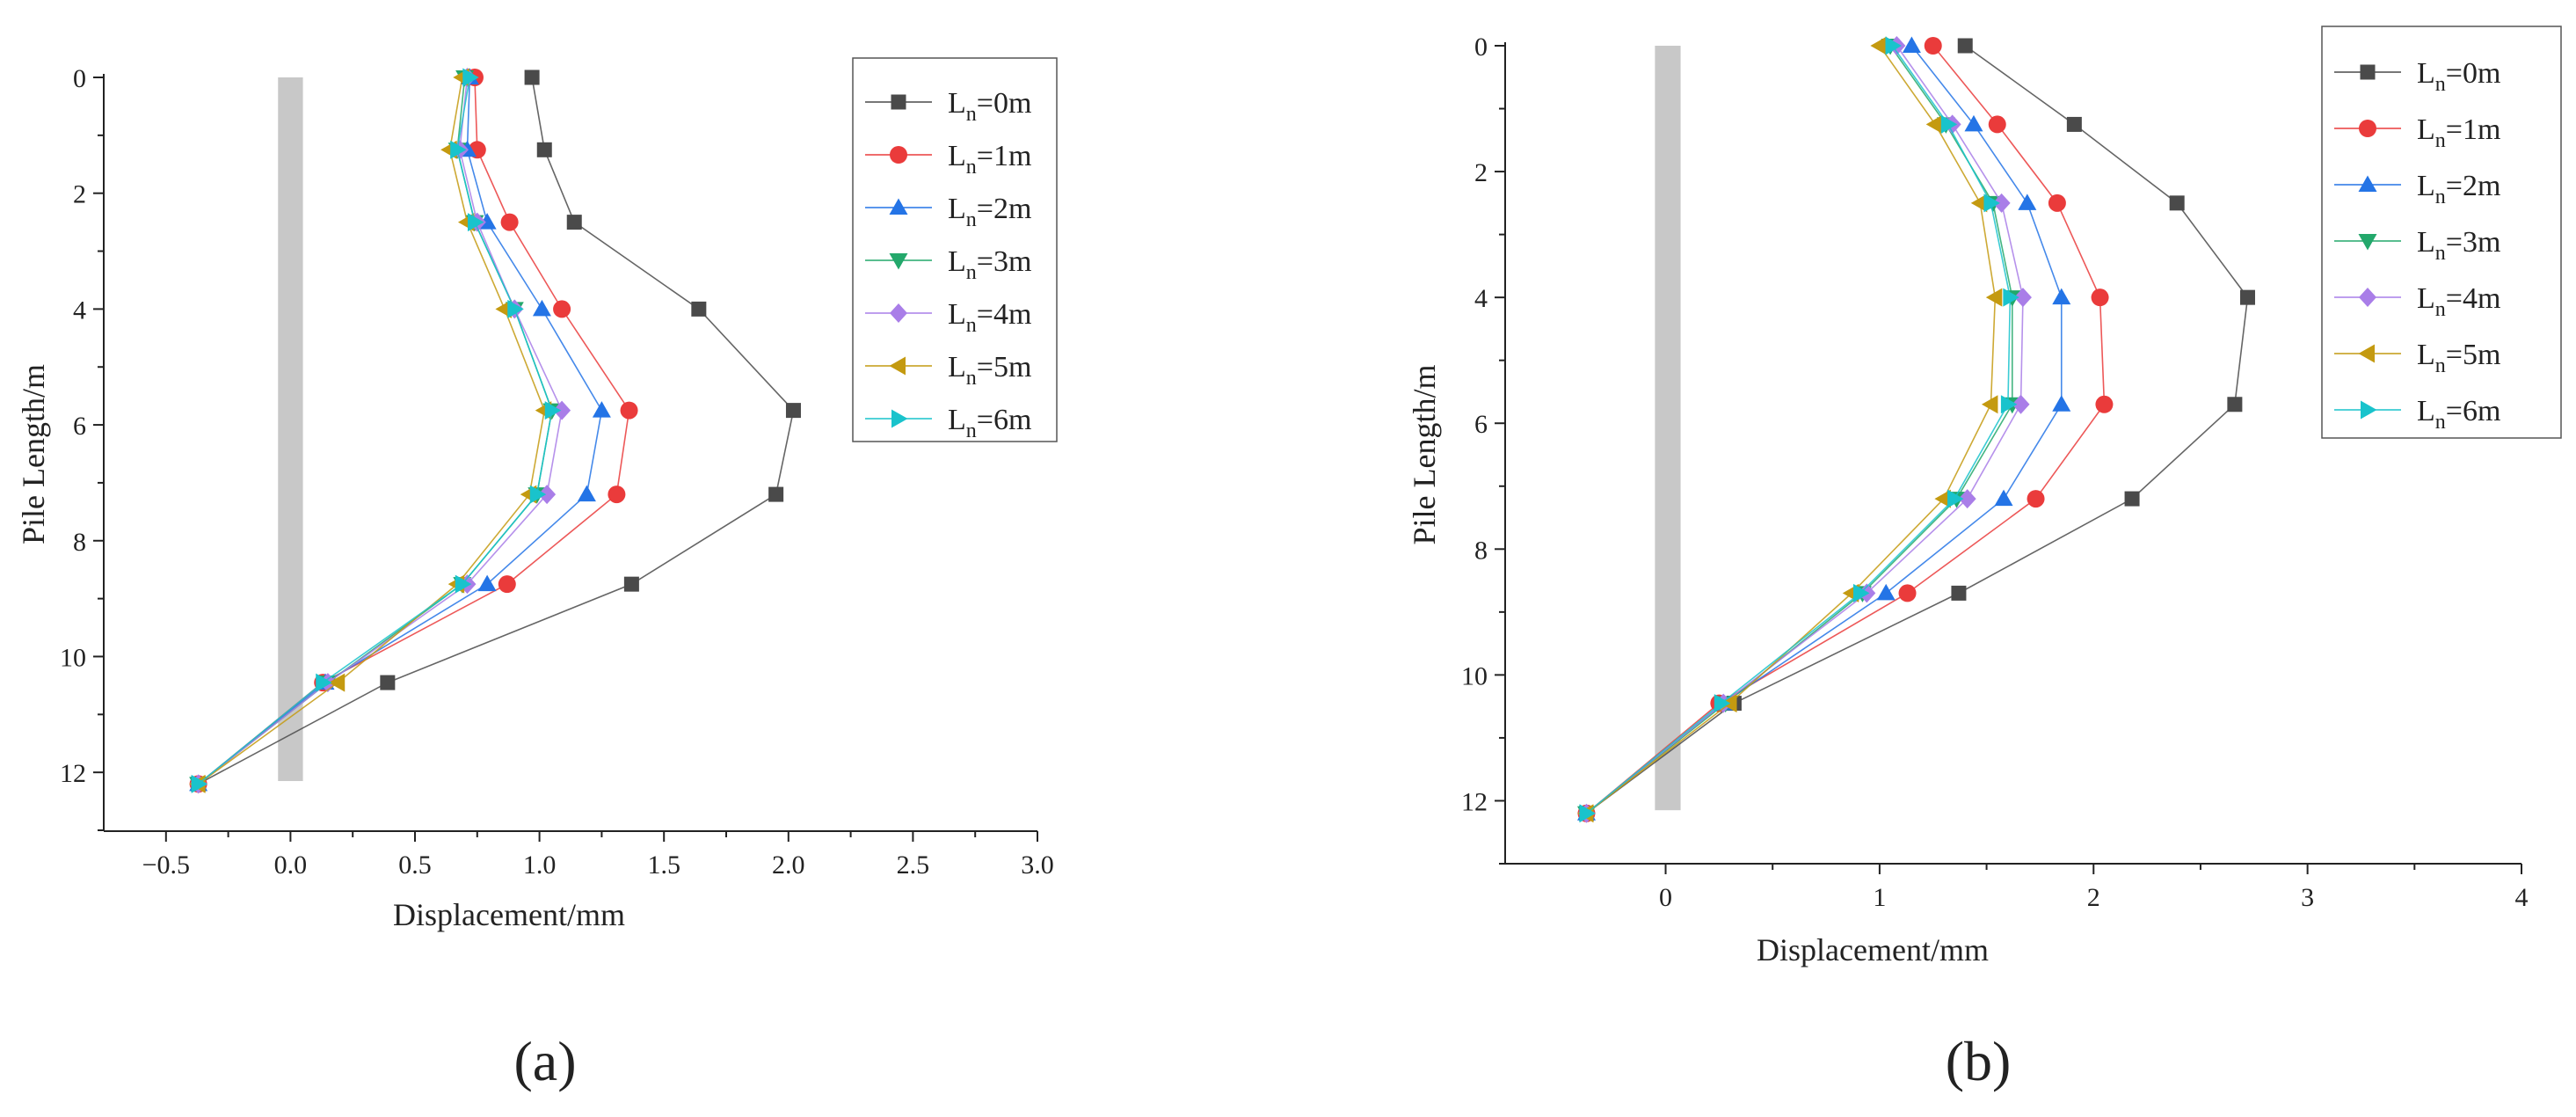 The image size is (2576, 1117). Describe the element at coordinates (913, 865) in the screenshot. I see `x-tick-label: 2.5` at that location.